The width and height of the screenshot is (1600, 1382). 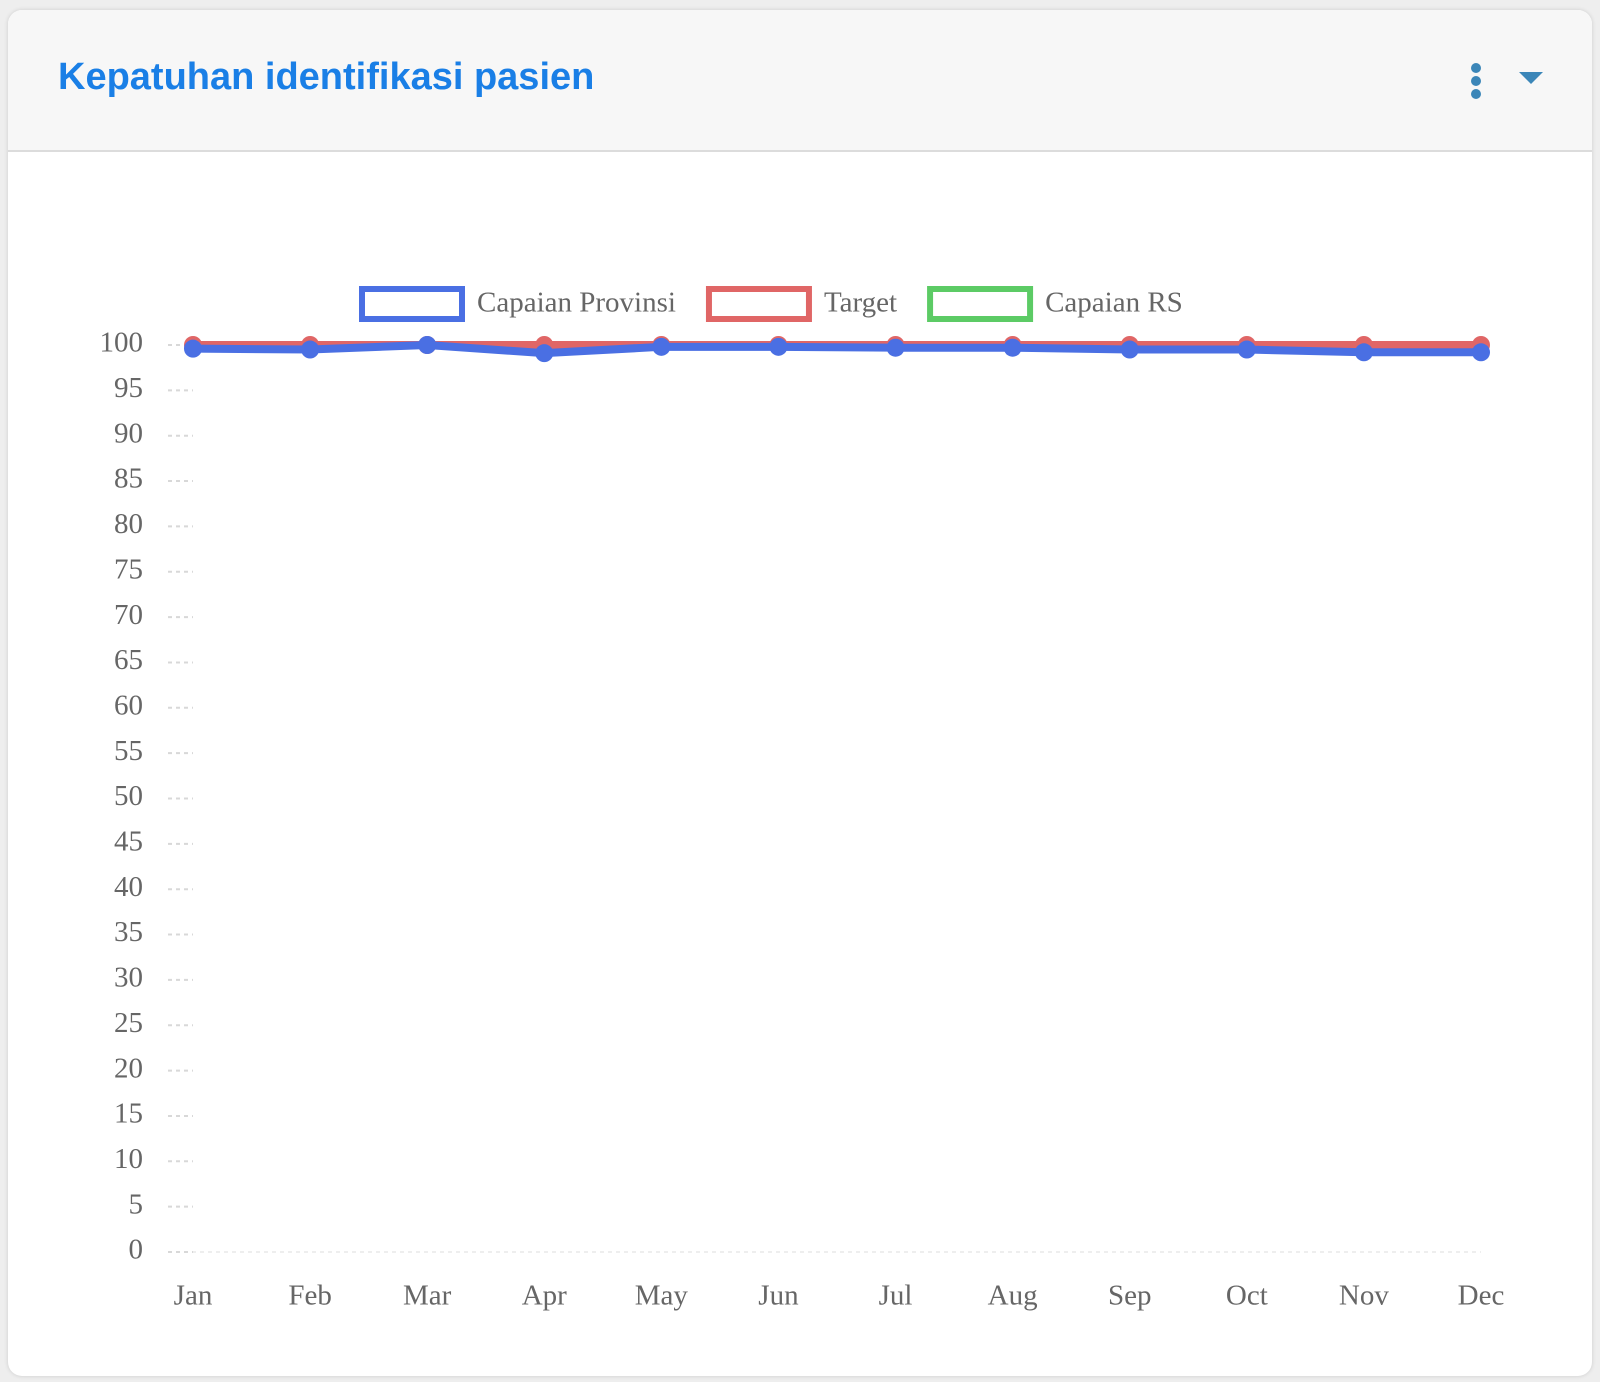 I want to click on legend-label: Capaian RS, so click(x=1114, y=303).